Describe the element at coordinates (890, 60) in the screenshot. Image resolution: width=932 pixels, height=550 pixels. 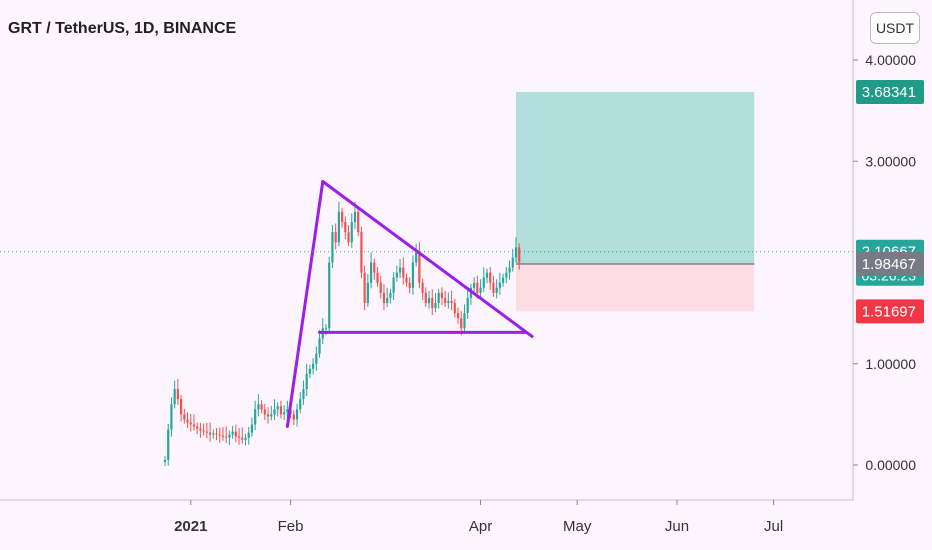
I see `y-tick-label: 4.00000` at that location.